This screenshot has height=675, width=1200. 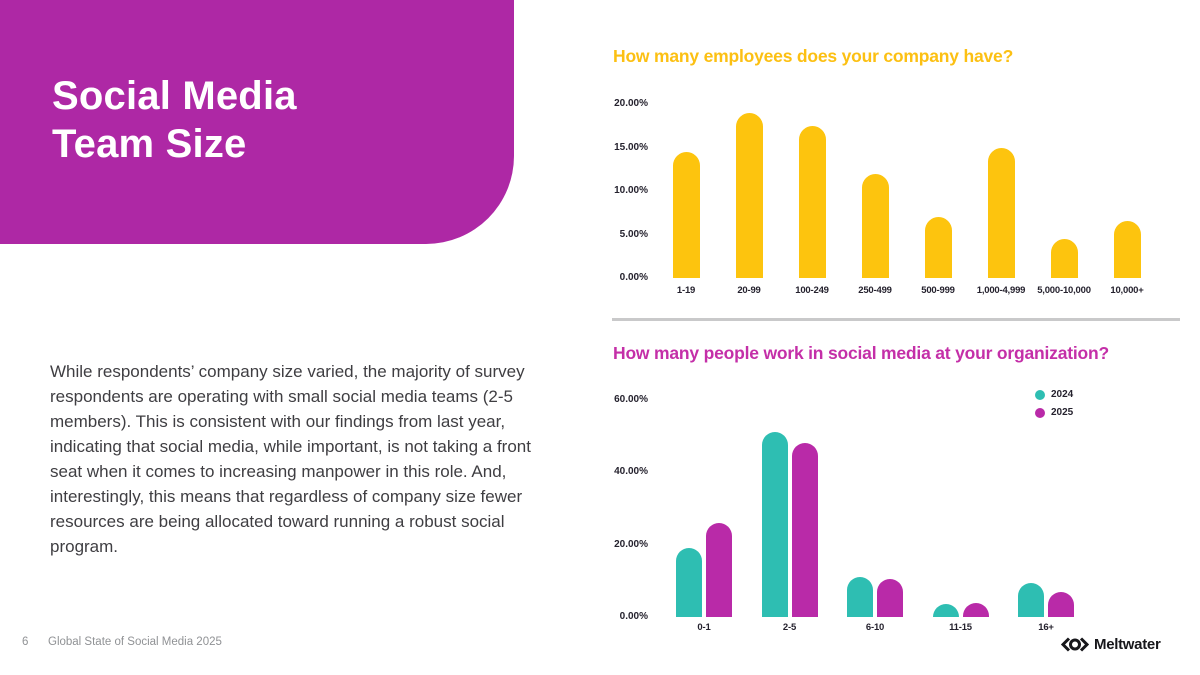 I want to click on bar-1,000-4,999, so click(x=1001, y=212).